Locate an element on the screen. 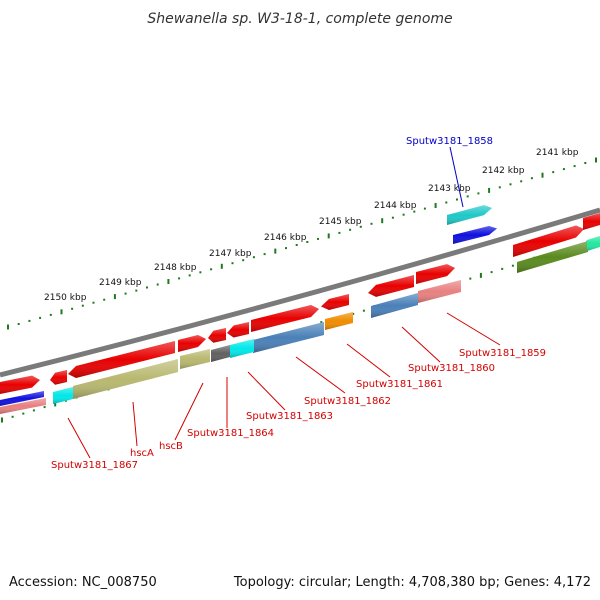 The image size is (600, 600). gene-right-mint is located at coordinates (593, 243).